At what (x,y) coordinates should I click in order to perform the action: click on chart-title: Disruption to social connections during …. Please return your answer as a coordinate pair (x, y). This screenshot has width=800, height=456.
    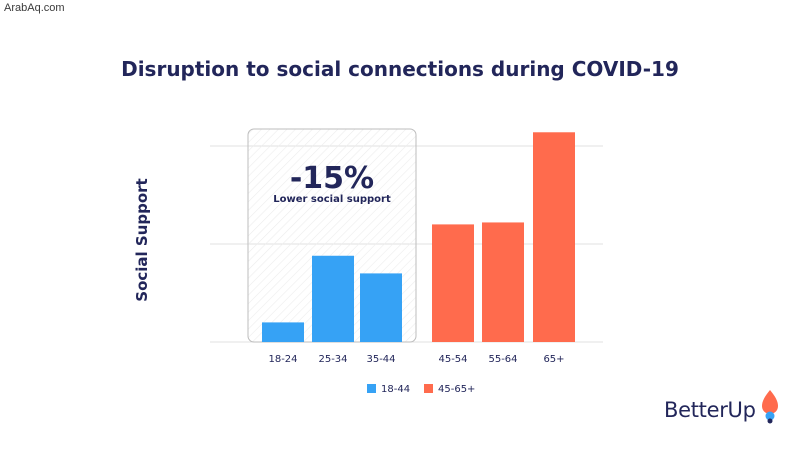
    Looking at the image, I should click on (400, 69).